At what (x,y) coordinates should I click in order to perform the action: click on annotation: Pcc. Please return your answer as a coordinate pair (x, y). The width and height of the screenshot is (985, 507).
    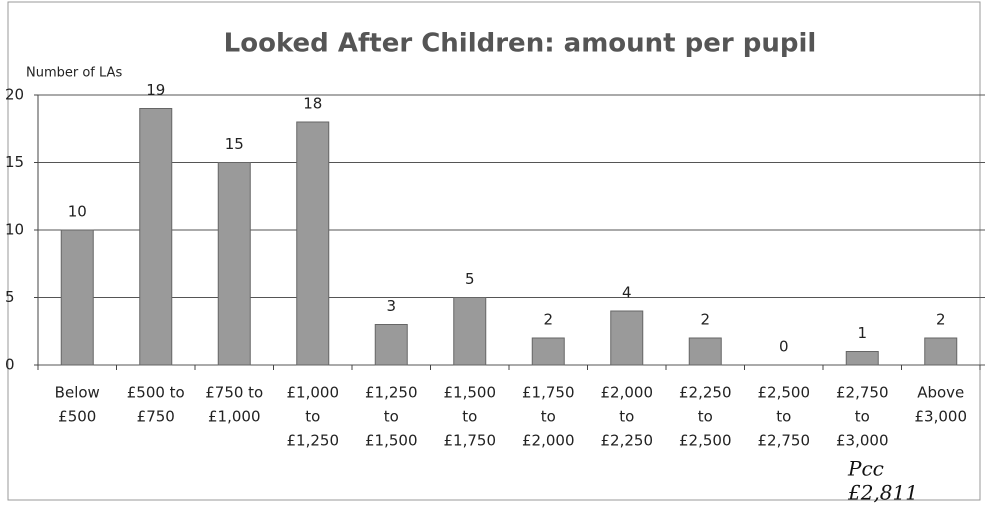
    Looking at the image, I should click on (865, 469).